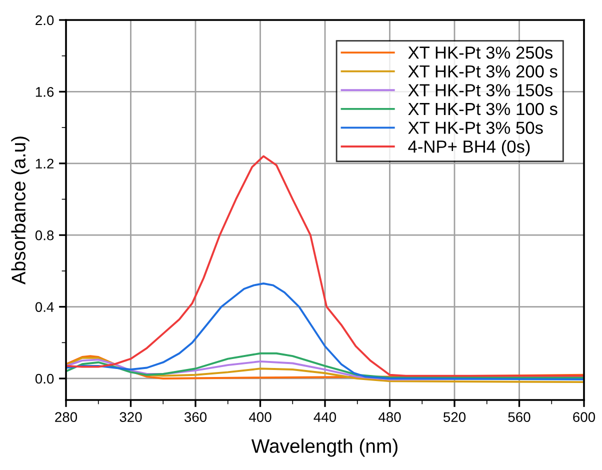 Image resolution: width=602 pixels, height=470 pixels. I want to click on y-tick-label: 0.0, so click(44, 379).